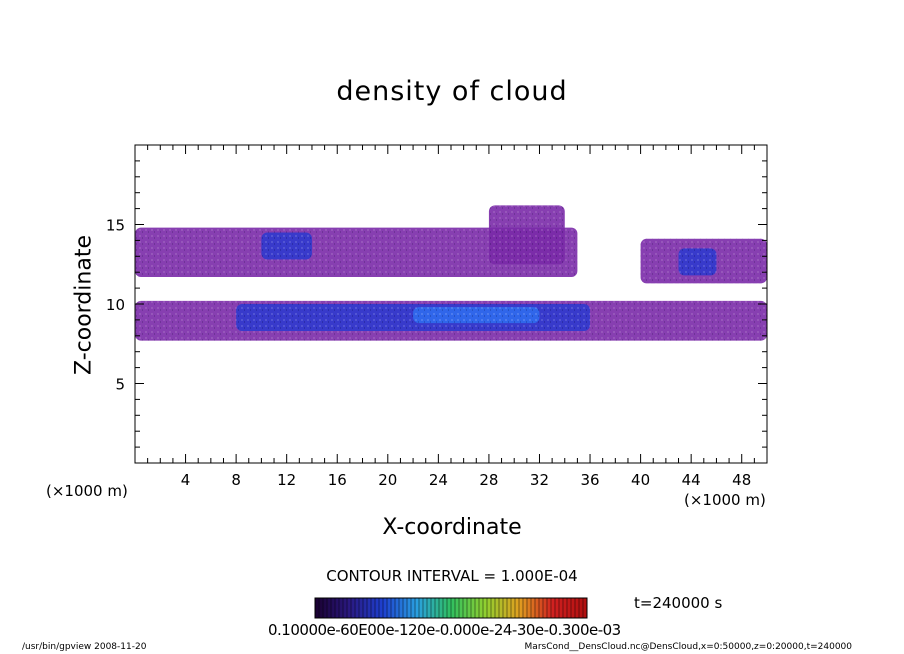 Image resolution: width=904 pixels, height=654 pixels. What do you see at coordinates (539, 480) in the screenshot?
I see `x-tick-label: 32` at bounding box center [539, 480].